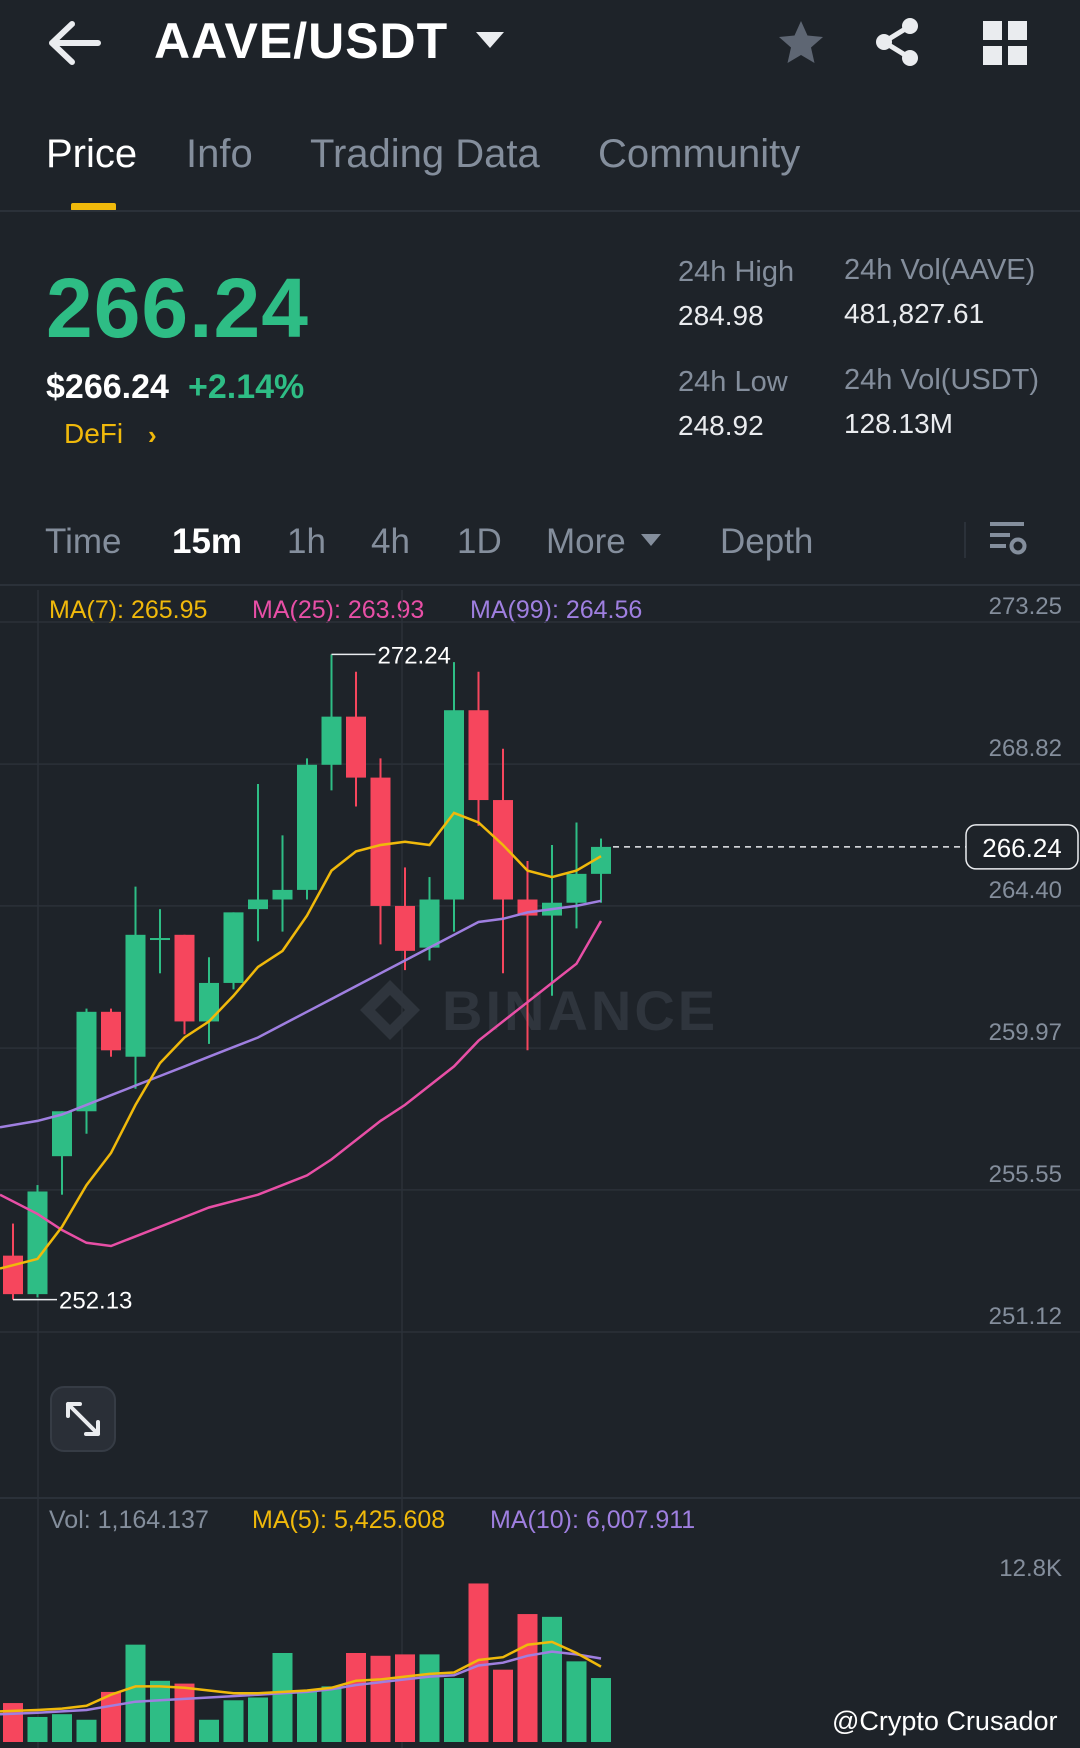 The width and height of the screenshot is (1080, 1748). Describe the element at coordinates (945, 1721) in the screenshot. I see `author-watermark: @Crypto Crusador` at that location.